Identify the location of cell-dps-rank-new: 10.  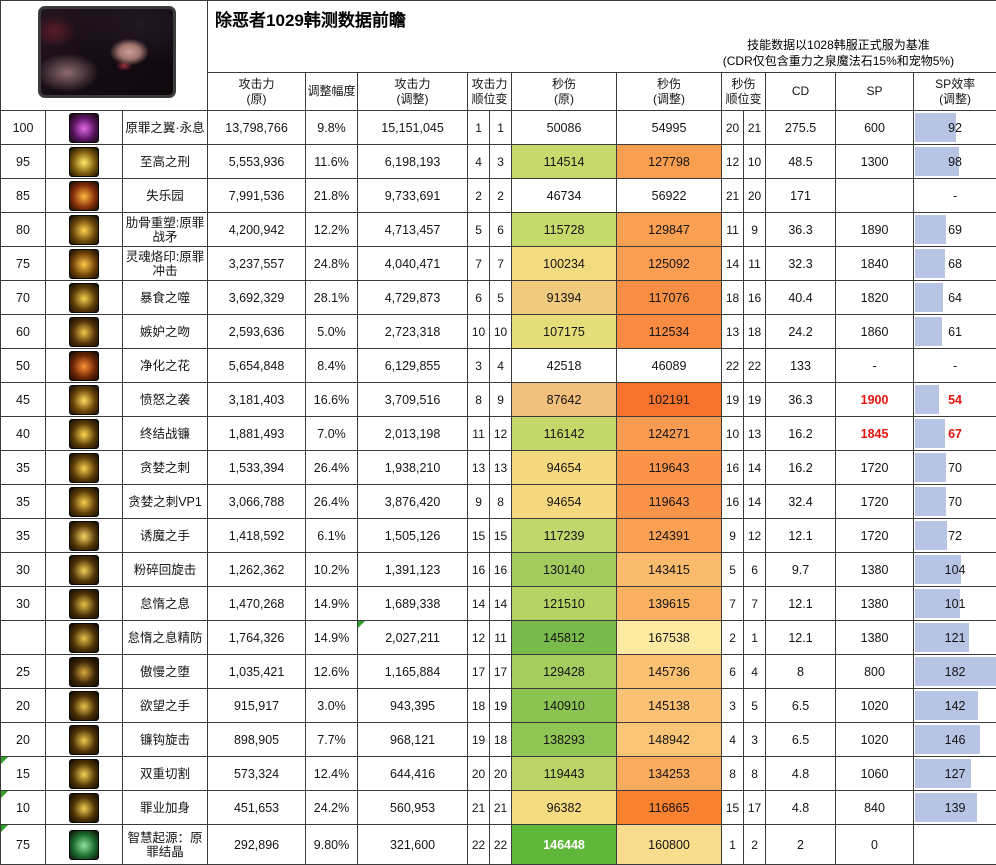
(755, 161).